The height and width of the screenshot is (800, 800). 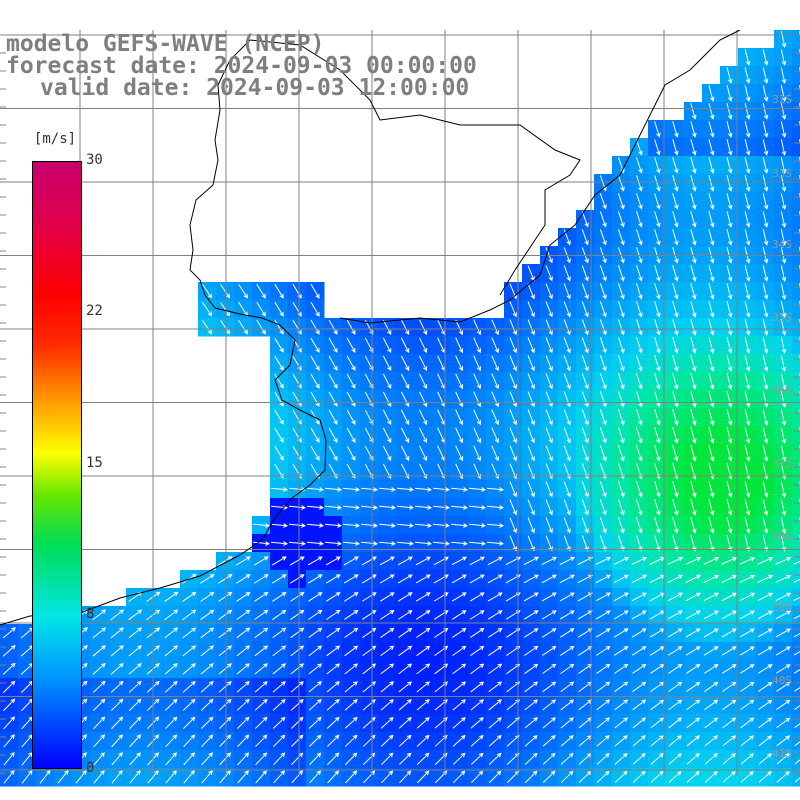 What do you see at coordinates (241, 66) in the screenshot?
I see `forecast-date: forecast date: 2024-09-03 00:00:00` at bounding box center [241, 66].